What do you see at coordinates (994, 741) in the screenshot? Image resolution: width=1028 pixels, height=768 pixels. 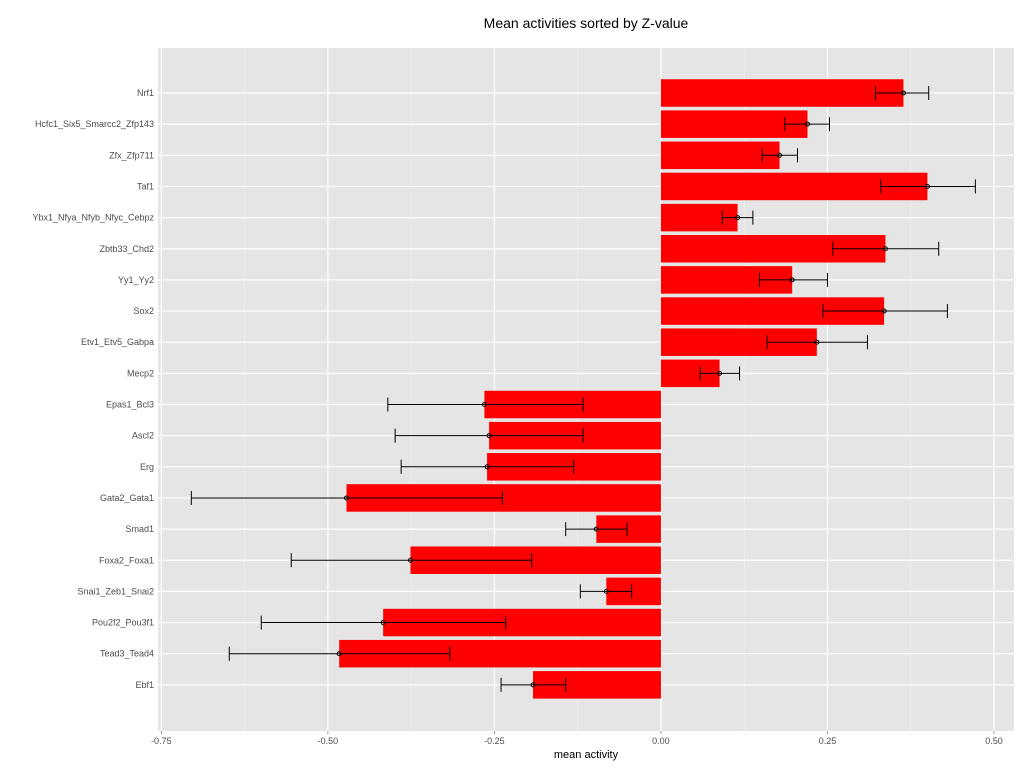 I see `x-tick-label: 0.50` at bounding box center [994, 741].